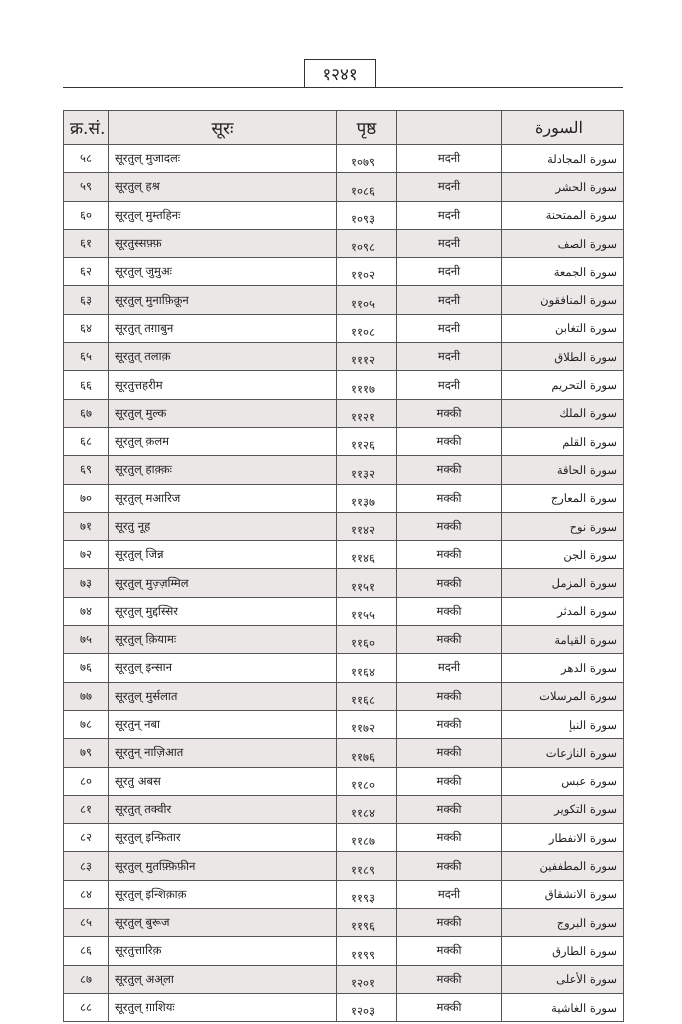 This screenshot has width=682, height=1024. What do you see at coordinates (222, 640) in the screenshot?
I see `surah-name-cell: सूरतुल् क़ियामः` at bounding box center [222, 640].